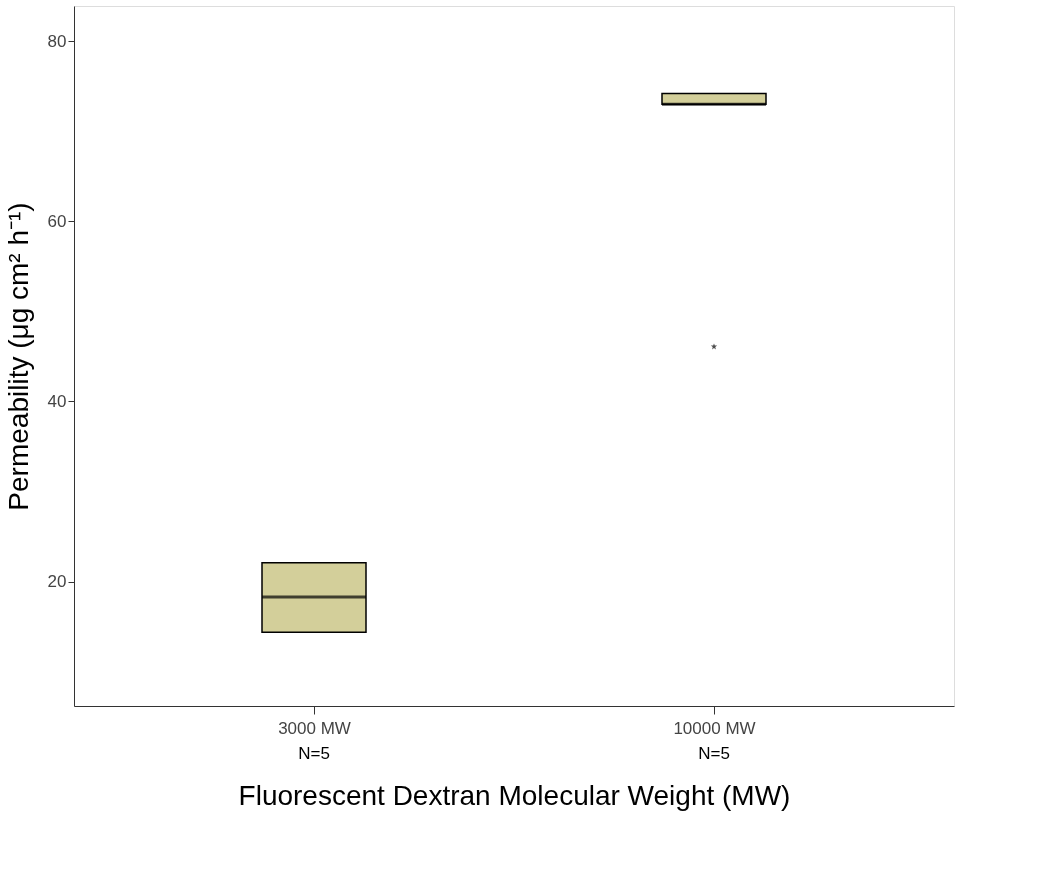  I want to click on y-tick-label: 20, so click(57, 582).